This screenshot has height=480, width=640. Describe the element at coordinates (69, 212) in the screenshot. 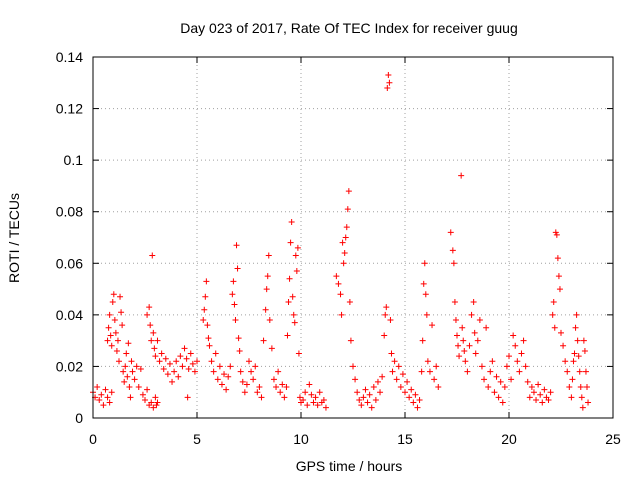

I see `y-tick-label: 0.08` at that location.